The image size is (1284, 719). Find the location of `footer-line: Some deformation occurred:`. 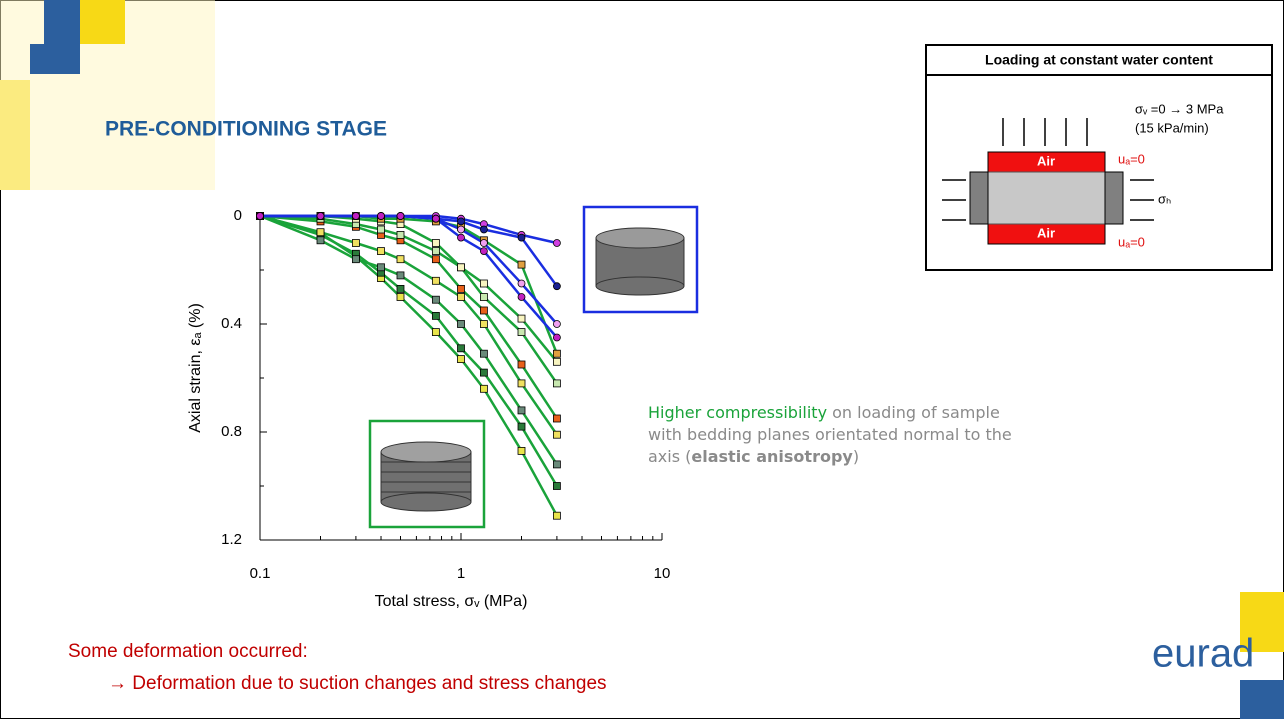

footer-line: Some deformation occurred: is located at coordinates (188, 651).